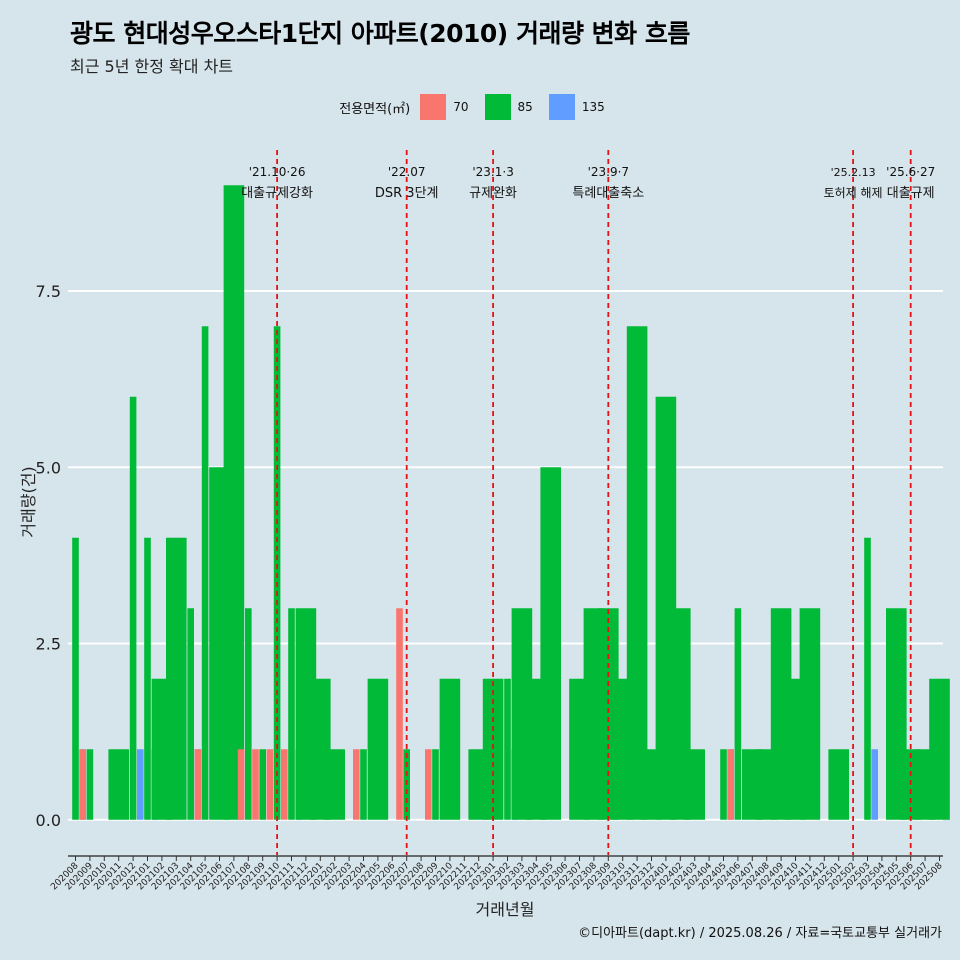  Describe the element at coordinates (911, 193) in the screenshot. I see `event-label-202506: 대출규제` at that location.